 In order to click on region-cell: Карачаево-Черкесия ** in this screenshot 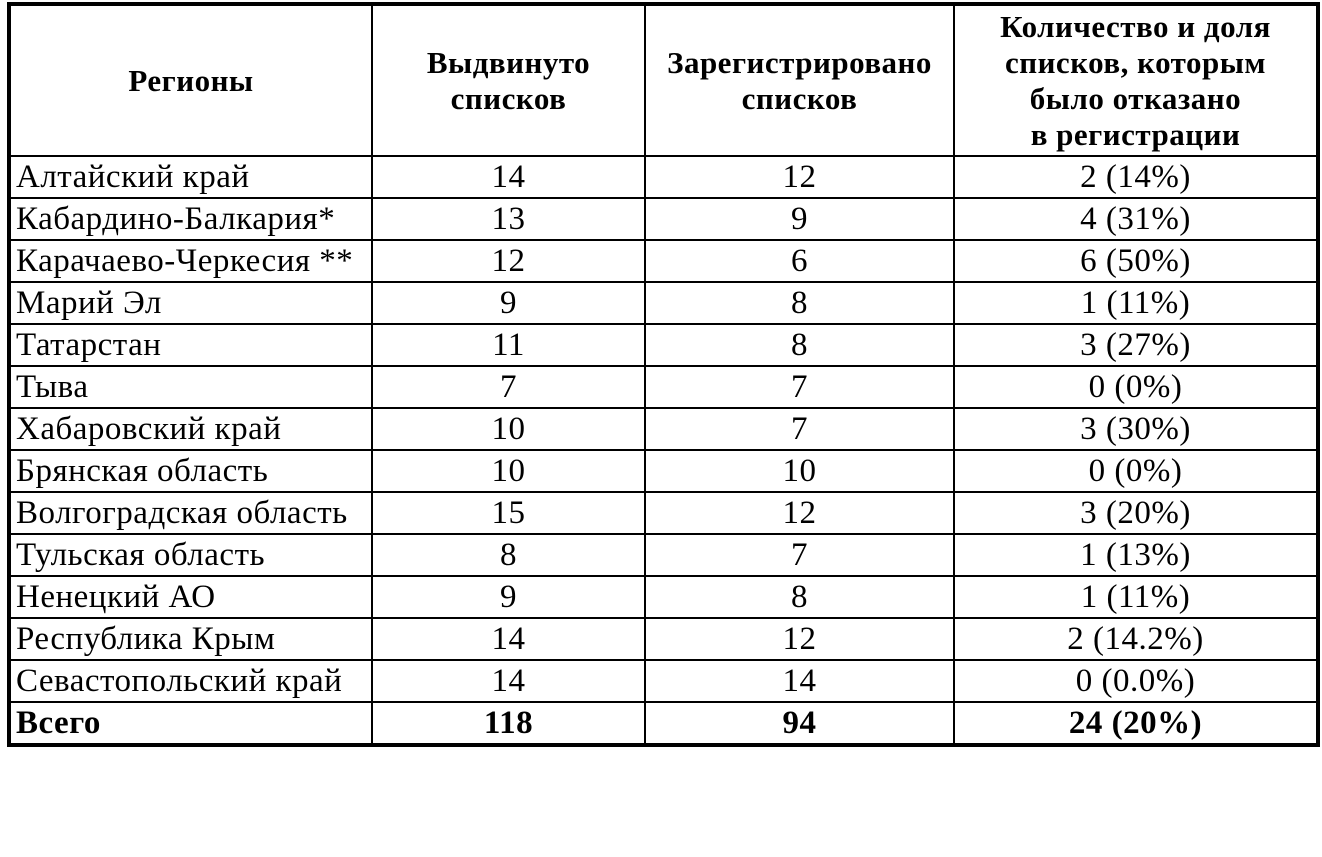, I will do `click(190, 261)`.